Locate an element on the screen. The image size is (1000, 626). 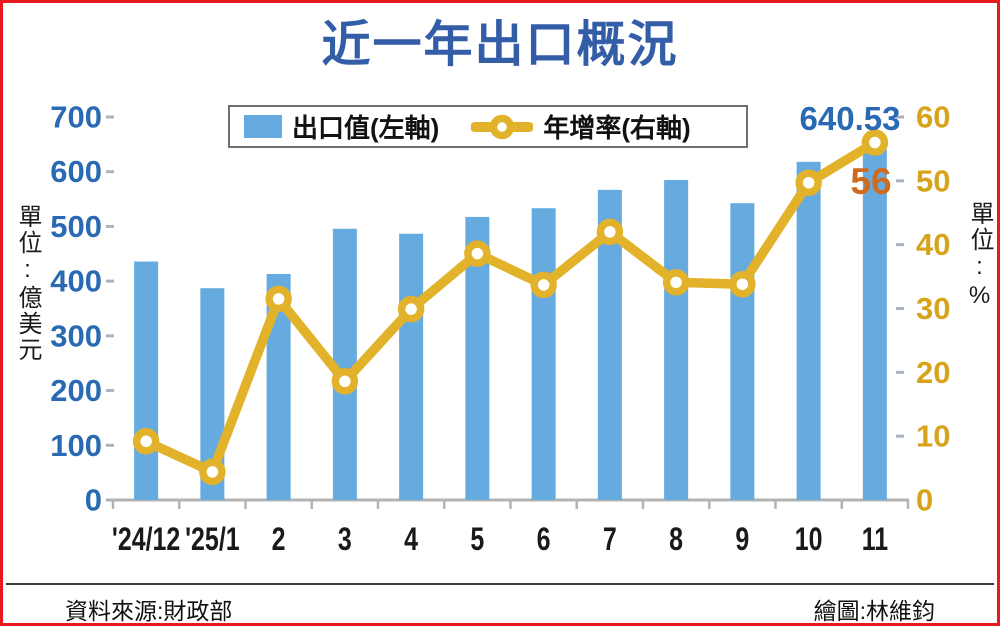
x-axis-category-label: 3 is located at coordinates (345, 540).